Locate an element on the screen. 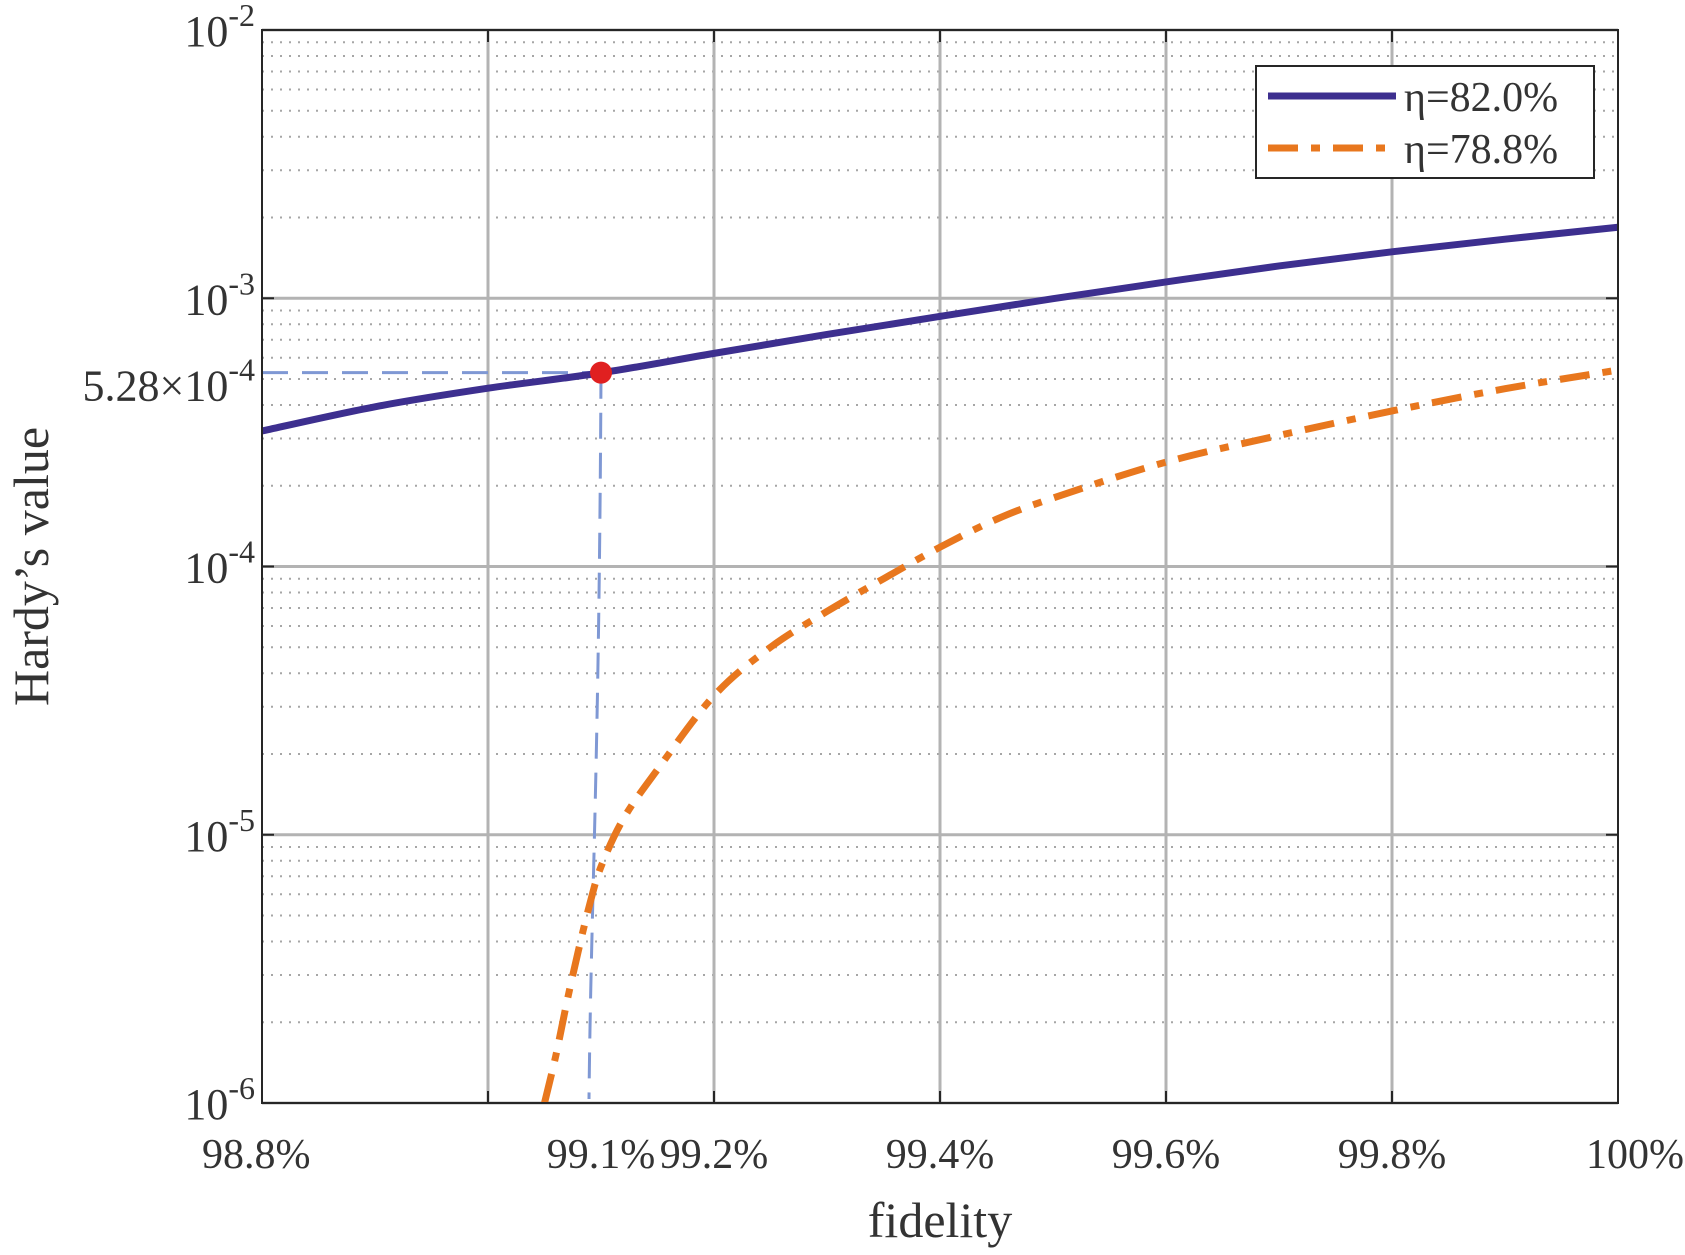 This screenshot has width=1685, height=1255. x-tick-label: 99.2% is located at coordinates (714, 1155).